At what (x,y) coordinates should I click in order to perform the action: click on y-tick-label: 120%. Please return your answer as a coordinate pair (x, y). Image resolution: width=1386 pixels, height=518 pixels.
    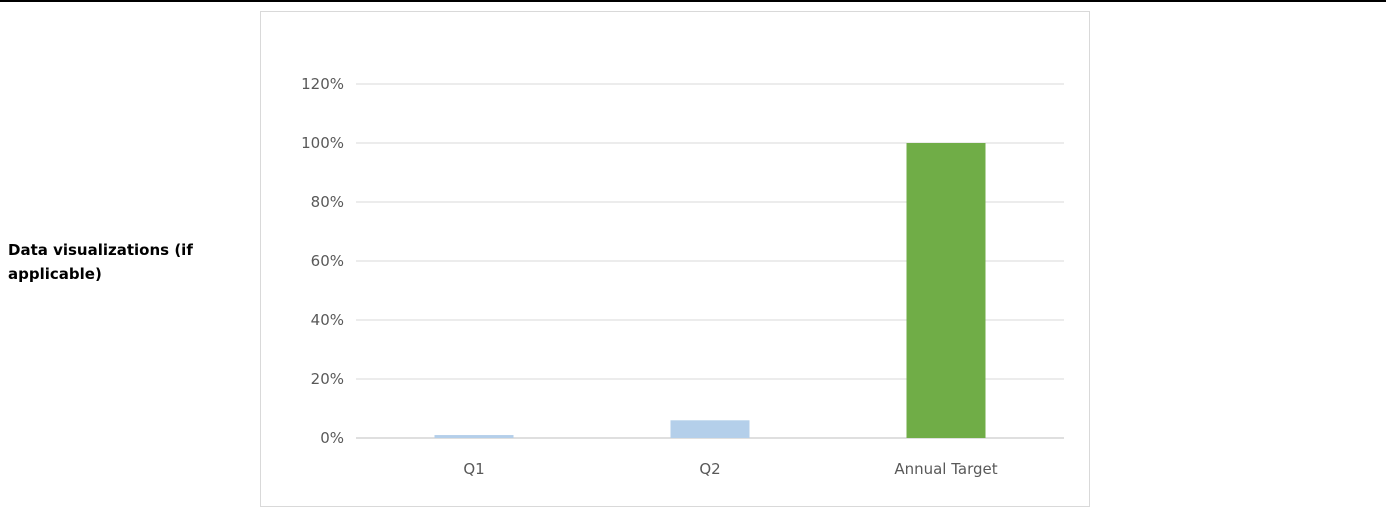
    Looking at the image, I should click on (322, 84).